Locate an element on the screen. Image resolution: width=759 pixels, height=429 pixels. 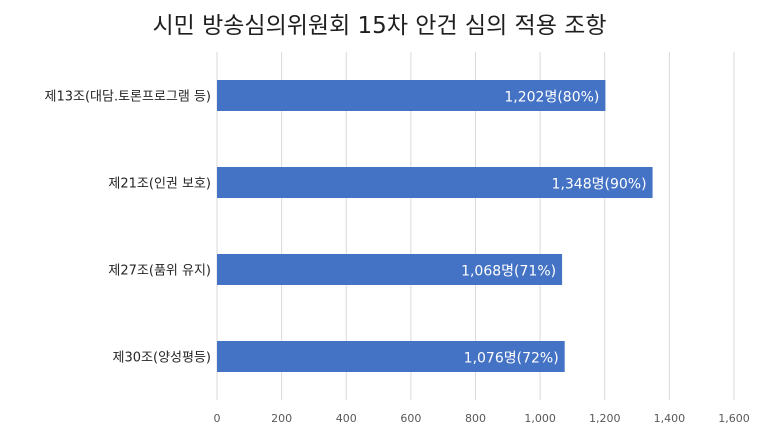
x-tick-label: 1,600 is located at coordinates (734, 418).